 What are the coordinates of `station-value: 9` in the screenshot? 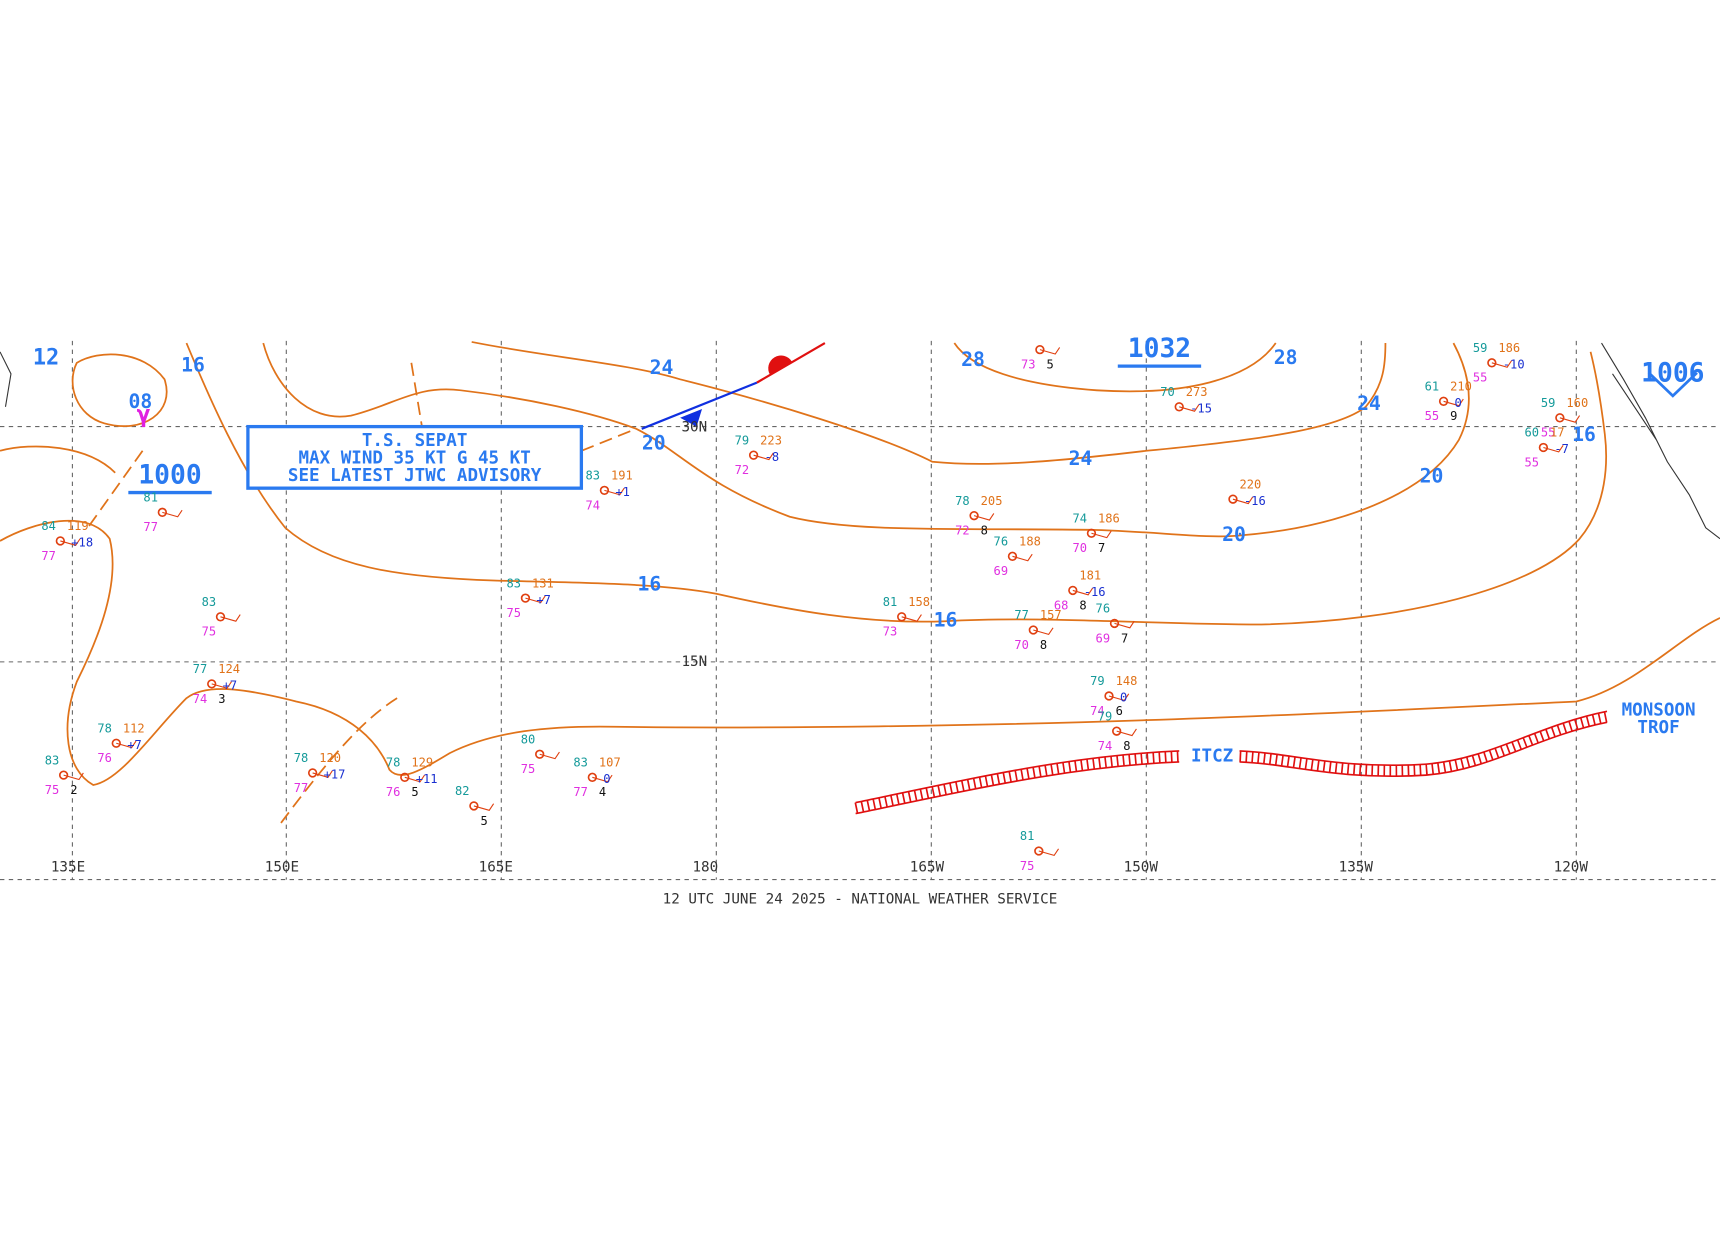 It's located at (1453, 416).